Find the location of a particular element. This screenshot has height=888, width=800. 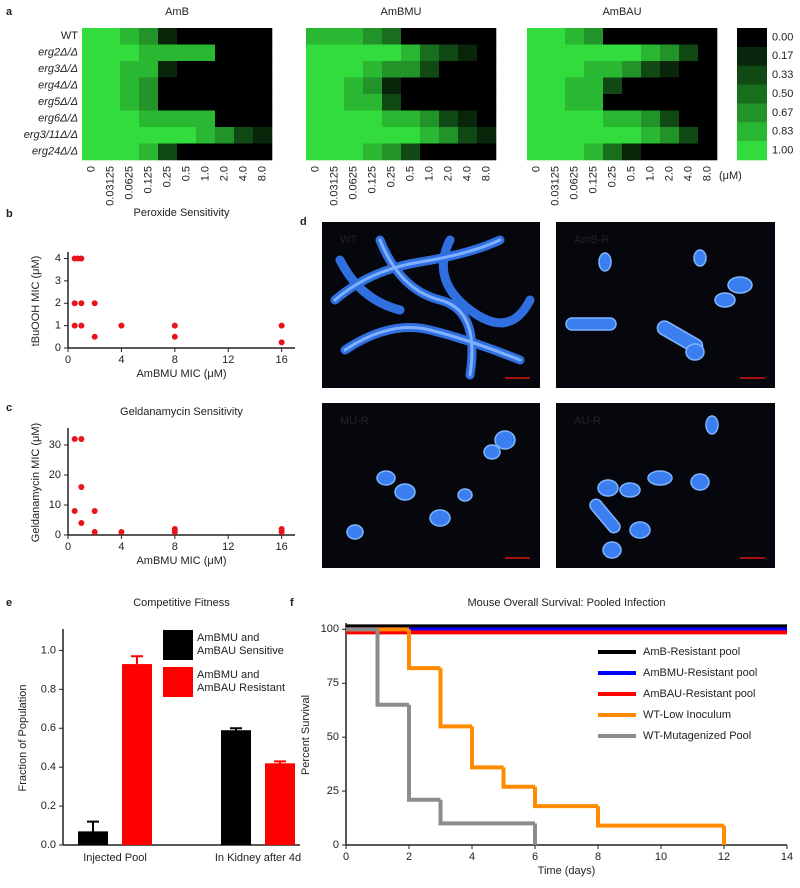

y-tick-label: 25 is located at coordinates (333, 791).